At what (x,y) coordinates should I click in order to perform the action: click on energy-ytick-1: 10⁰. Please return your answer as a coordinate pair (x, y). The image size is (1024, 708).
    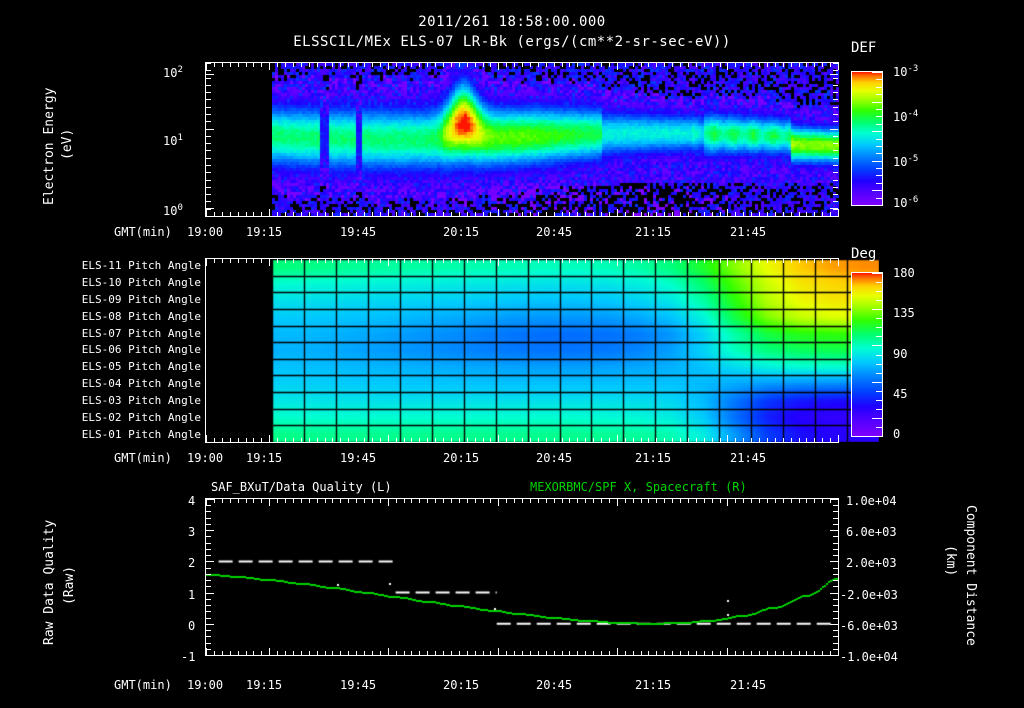
    Looking at the image, I should click on (173, 210).